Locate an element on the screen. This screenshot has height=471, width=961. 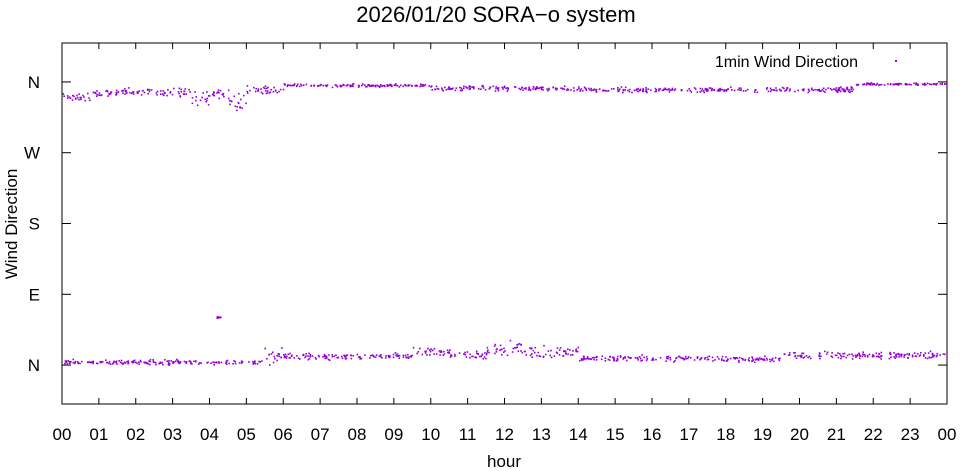
y-tick-label: W is located at coordinates (32, 153).